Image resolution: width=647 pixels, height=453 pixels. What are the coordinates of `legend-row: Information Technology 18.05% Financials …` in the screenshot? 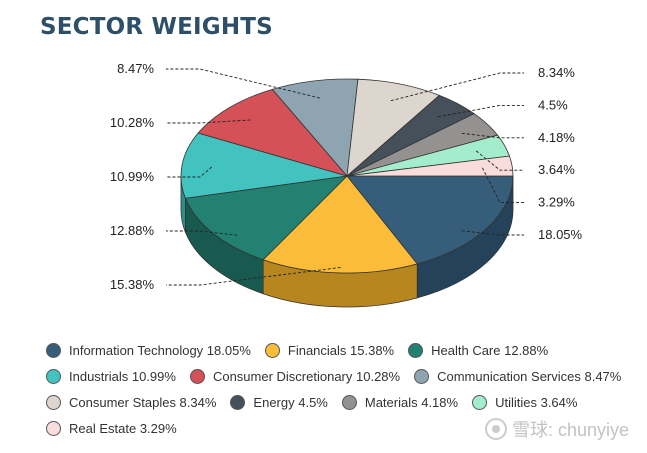 It's located at (341, 350).